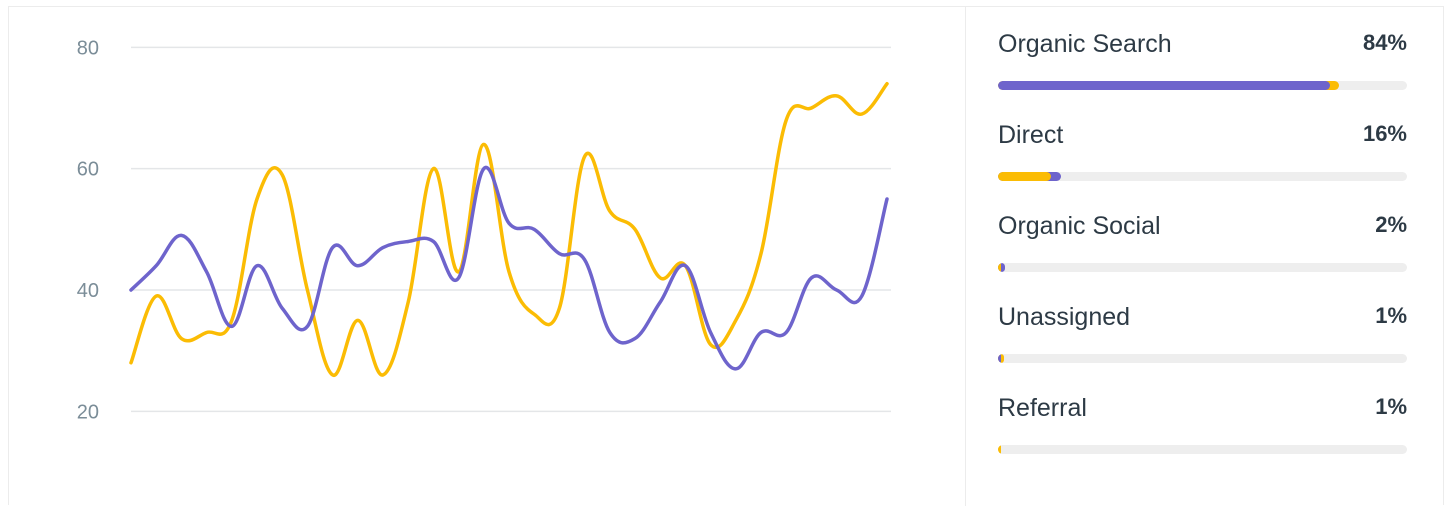 Image resolution: width=1452 pixels, height=506 pixels. I want to click on channel-percent: 2%, so click(1391, 224).